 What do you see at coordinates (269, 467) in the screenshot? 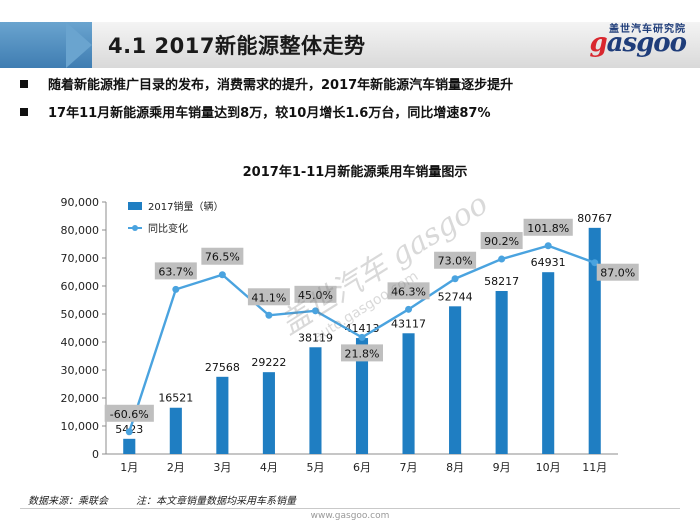
I see `x-tick-label: 4月` at bounding box center [269, 467].